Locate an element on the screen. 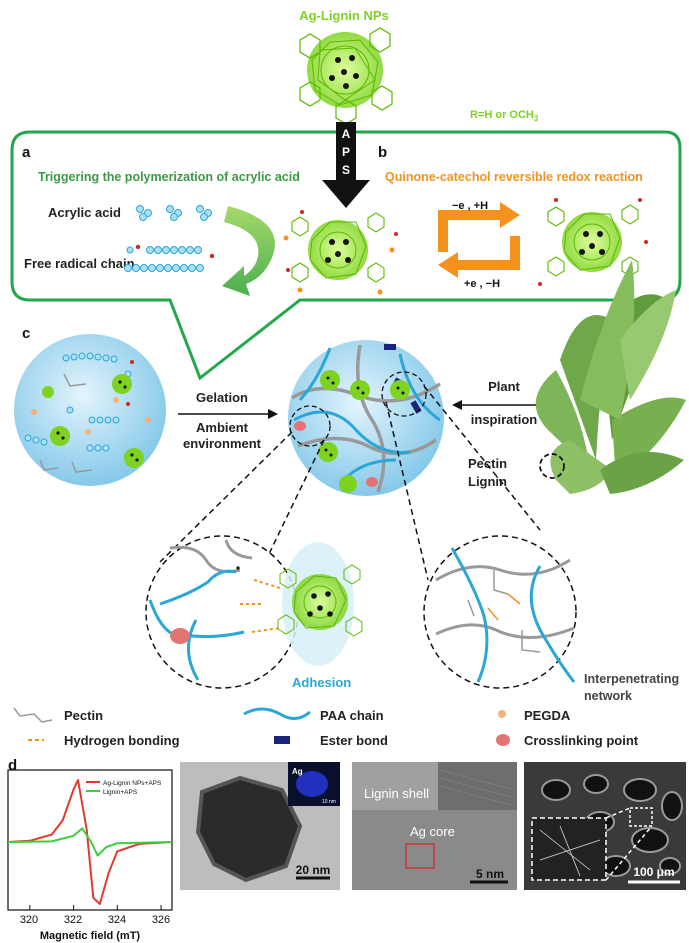  legend-pectin: Pectin is located at coordinates (83, 715).